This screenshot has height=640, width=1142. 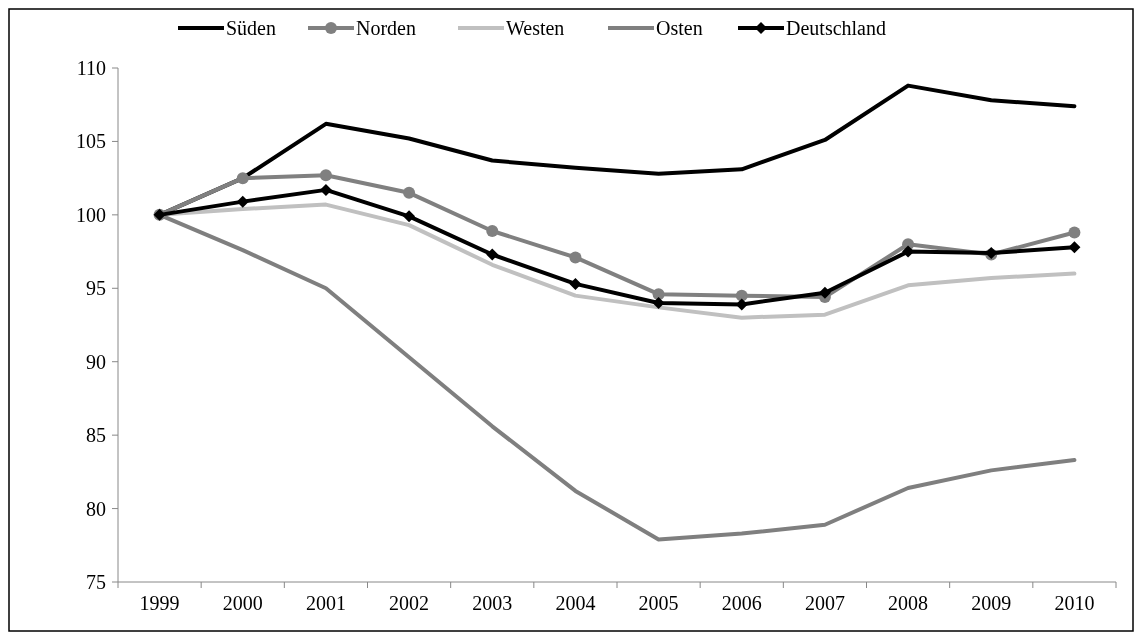 I want to click on y-tick-label: 95, so click(x=96, y=288).